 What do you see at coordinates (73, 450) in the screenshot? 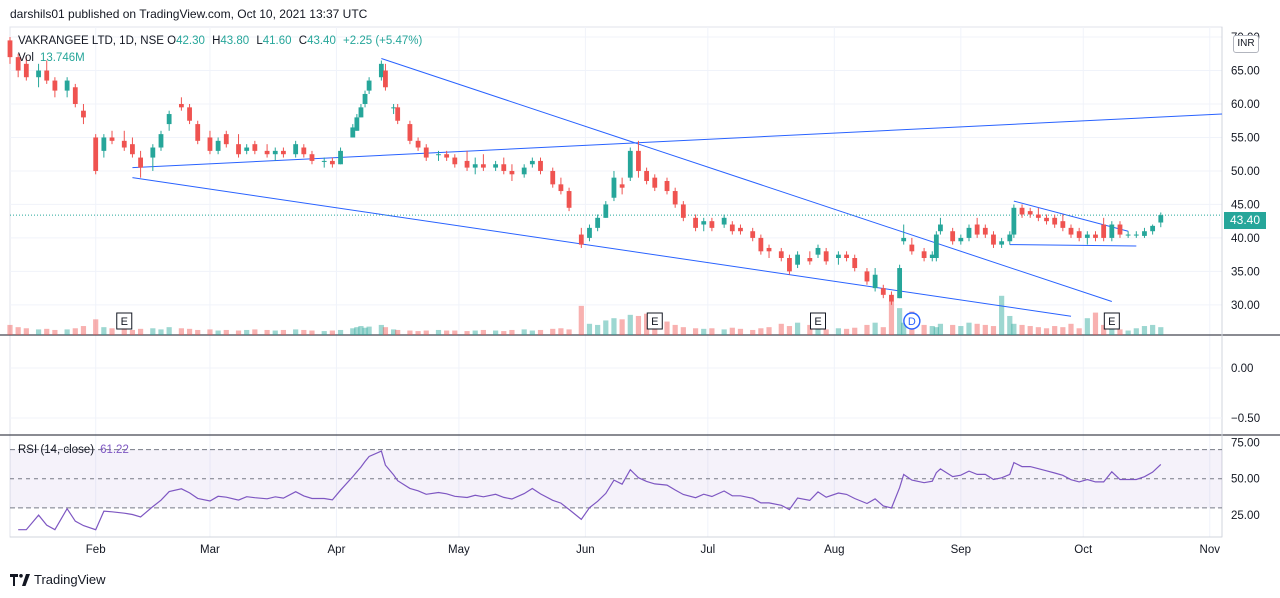
I see `rsi-legend: RSI (14, close) 61.22` at bounding box center [73, 450].